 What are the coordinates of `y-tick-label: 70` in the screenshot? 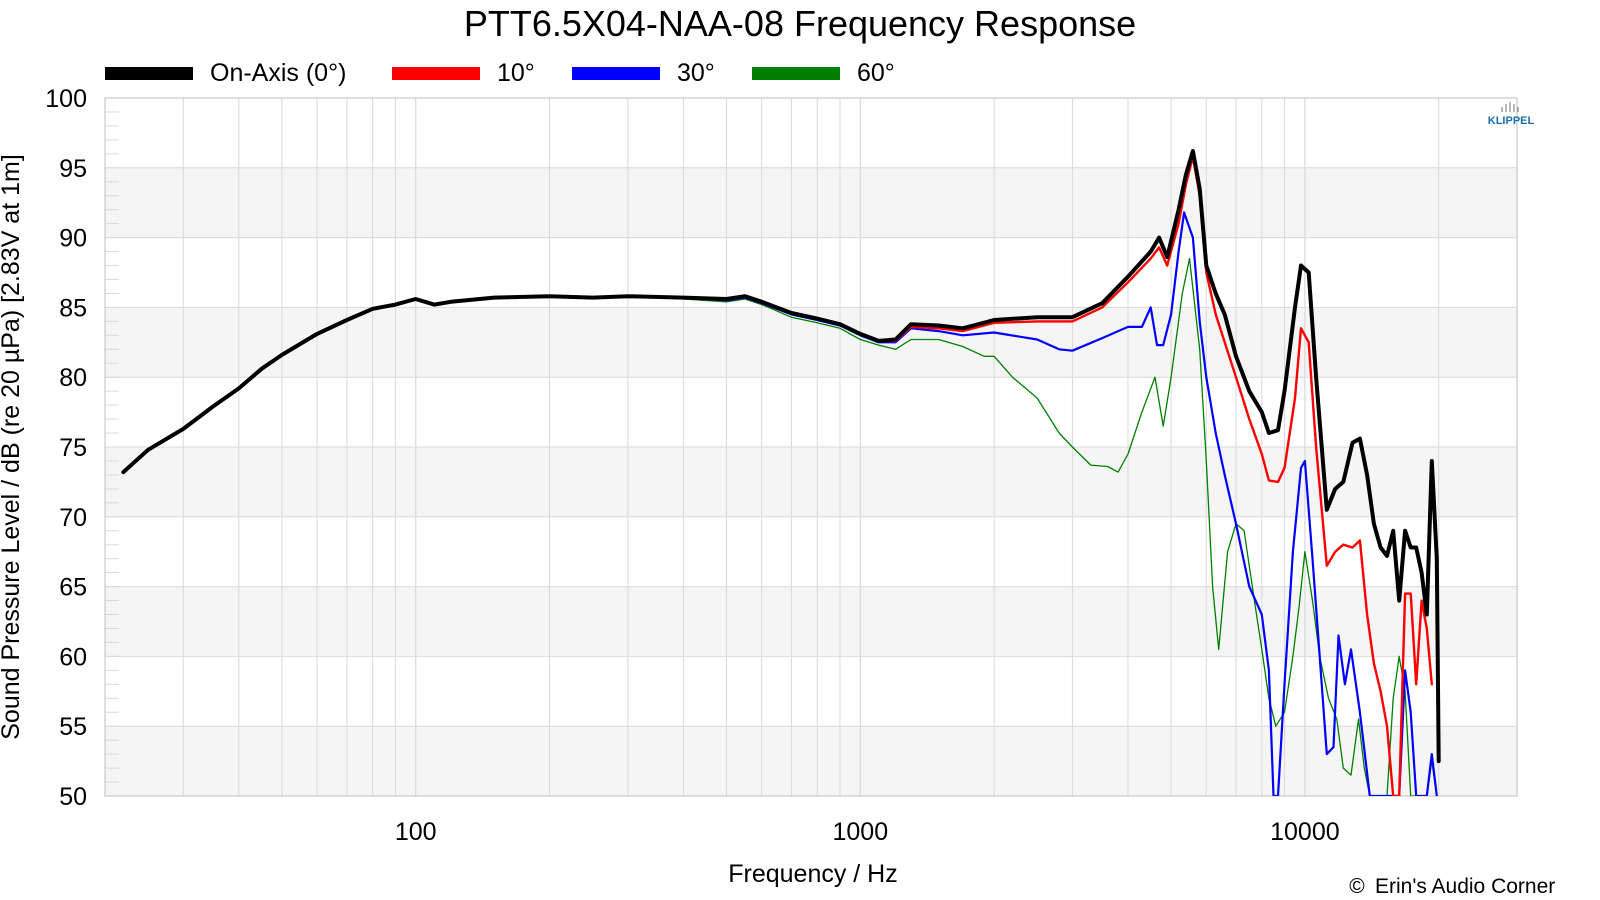 It's located at (73, 518).